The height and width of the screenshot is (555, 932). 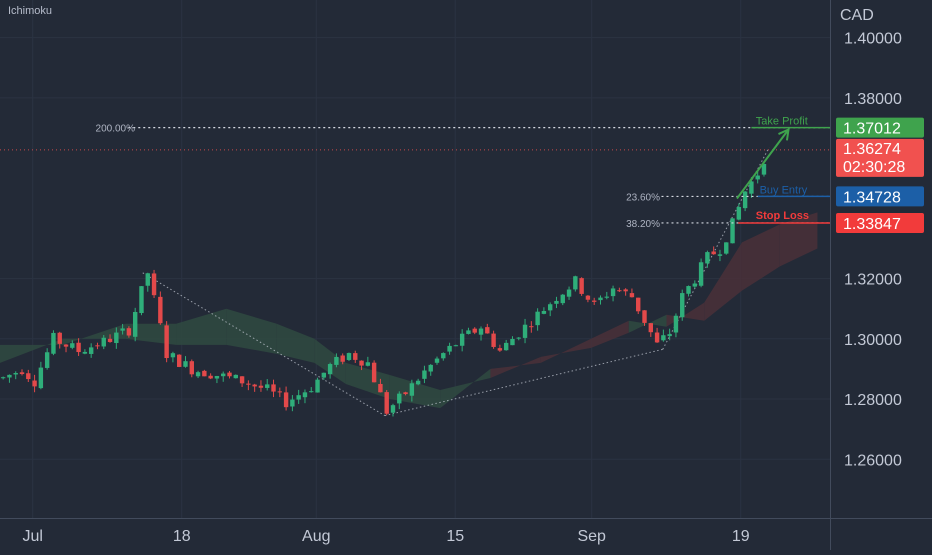 What do you see at coordinates (880, 157) in the screenshot?
I see `current-price-tag` at bounding box center [880, 157].